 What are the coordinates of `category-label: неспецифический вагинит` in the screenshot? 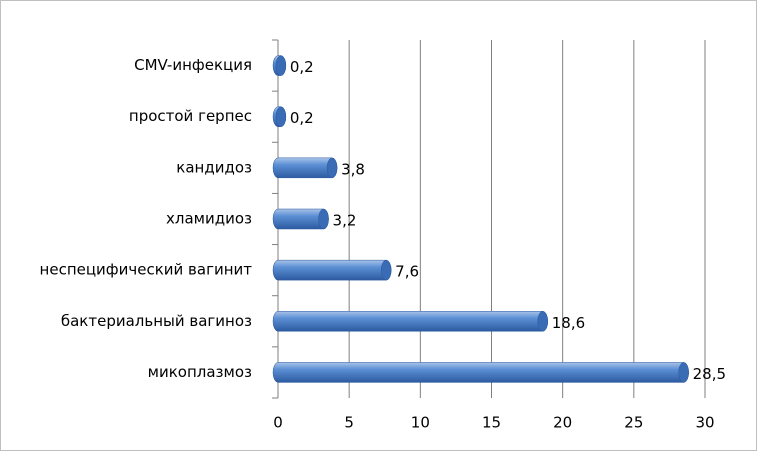 It's located at (146, 270).